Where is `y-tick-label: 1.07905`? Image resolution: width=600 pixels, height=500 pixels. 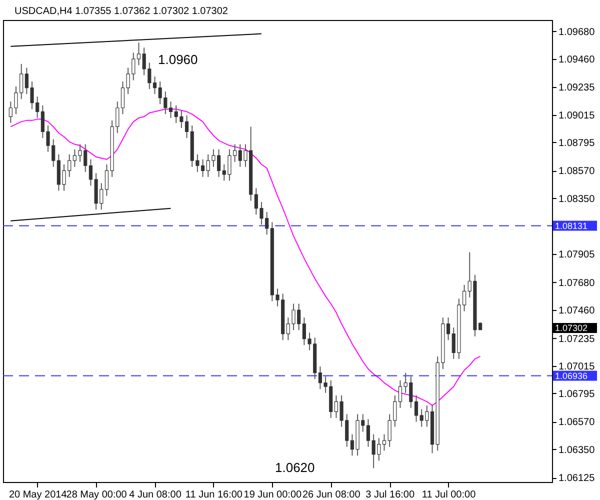
y-tick-label: 1.07905 is located at coordinates (577, 255).